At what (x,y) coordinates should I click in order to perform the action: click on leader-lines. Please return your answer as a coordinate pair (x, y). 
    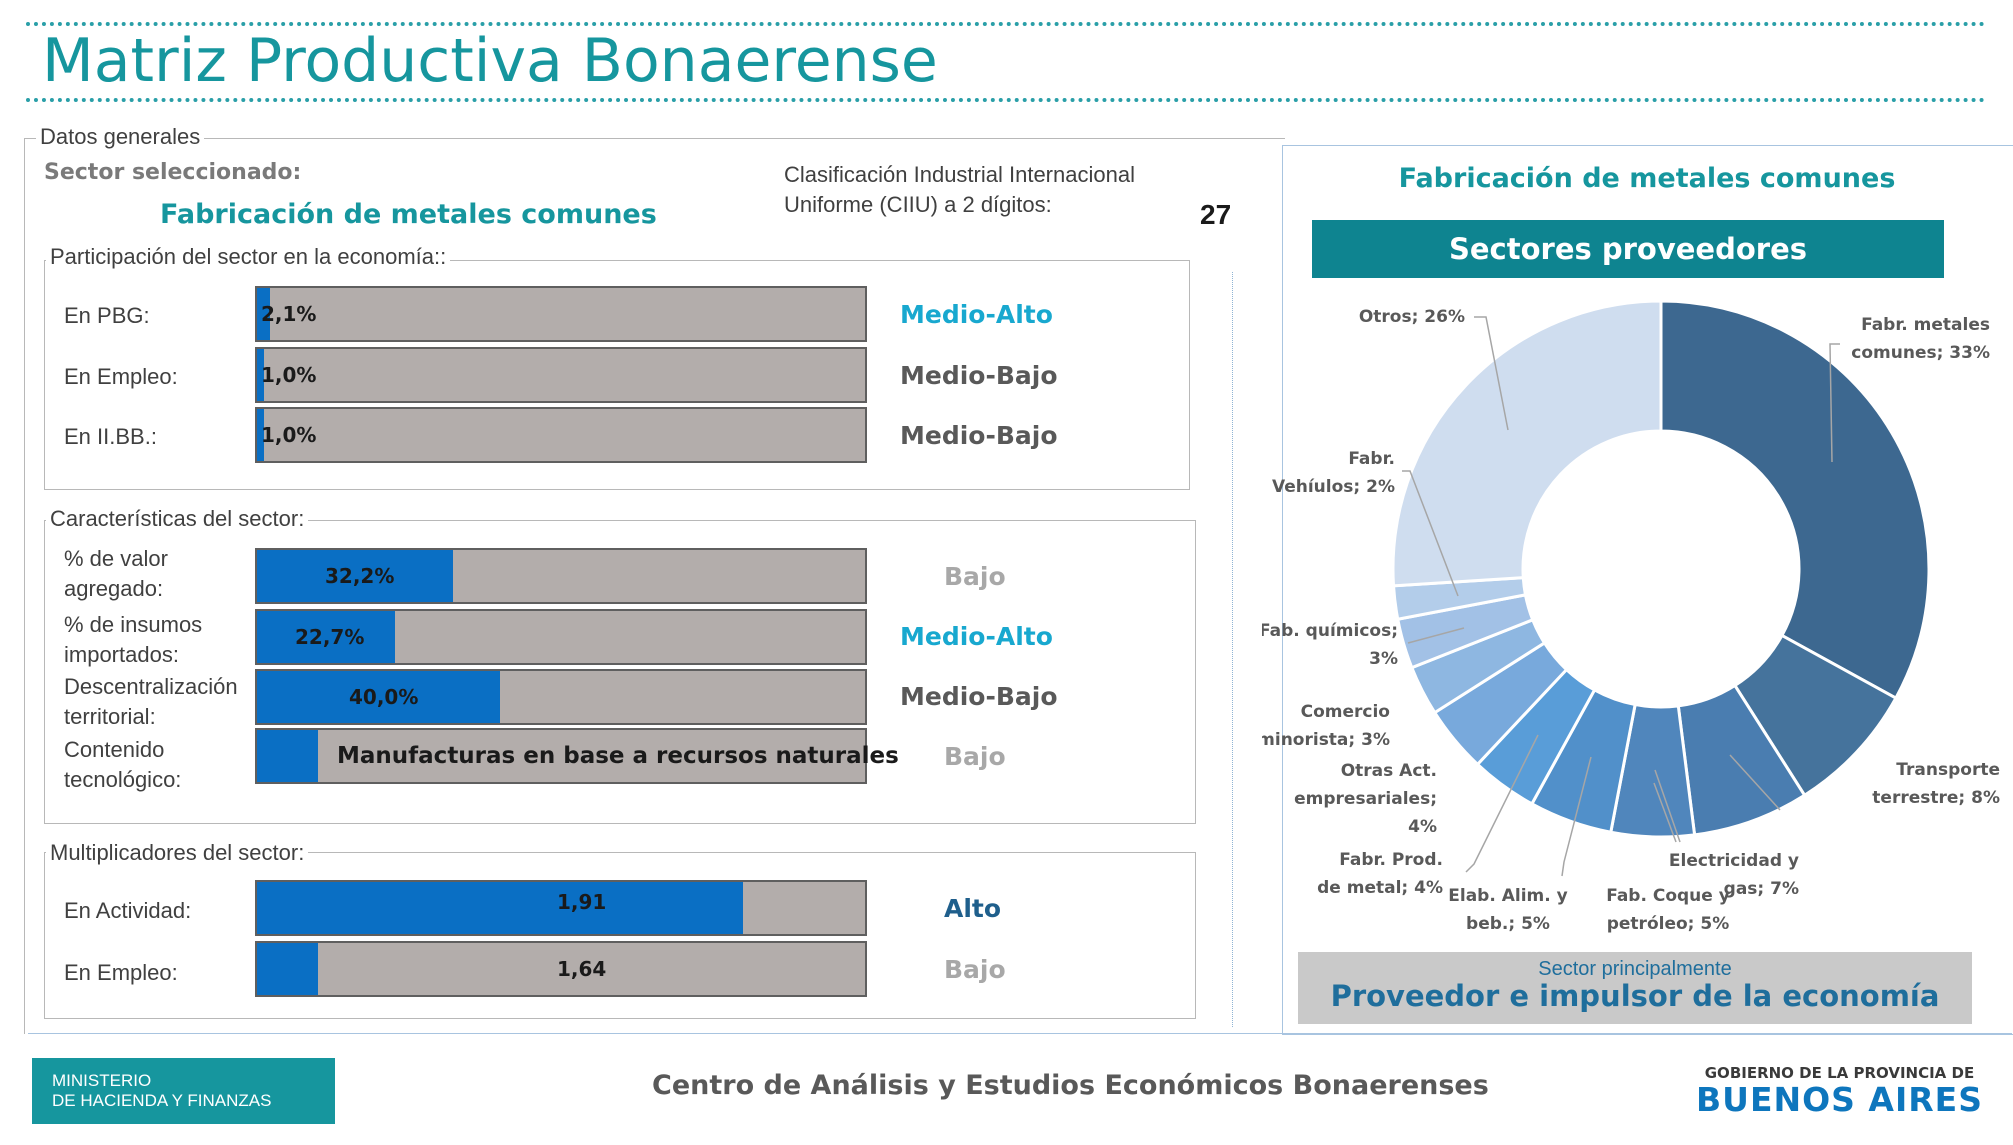
    Looking at the image, I should click on (1621, 596).